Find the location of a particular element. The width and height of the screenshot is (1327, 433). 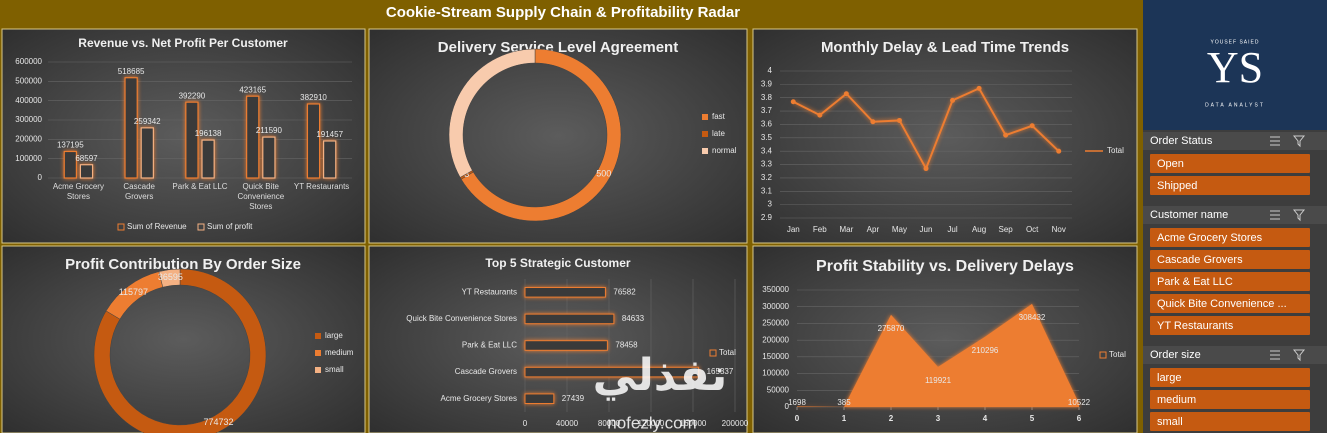

chart-title: Top 5 Strategic Customer is located at coordinates (557, 263).